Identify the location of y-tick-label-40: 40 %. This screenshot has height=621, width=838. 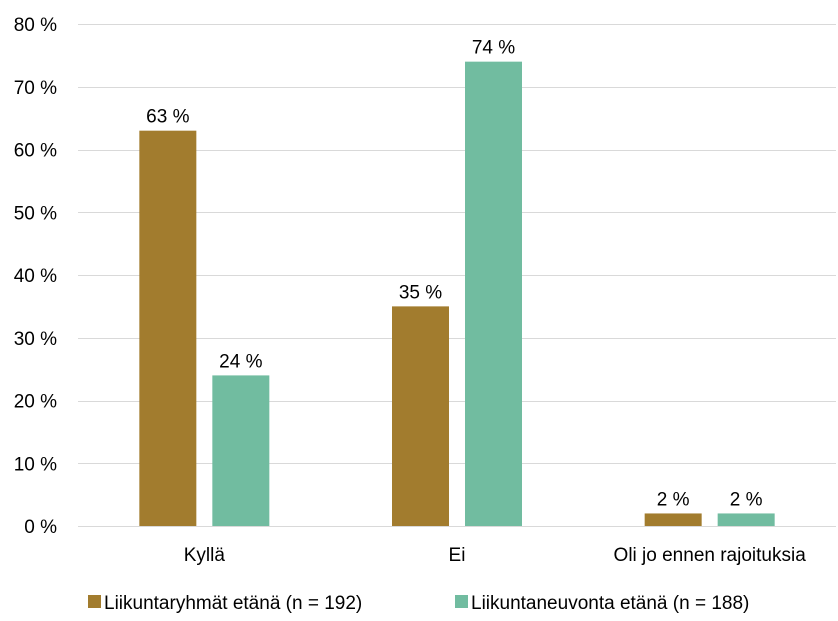
(35, 276).